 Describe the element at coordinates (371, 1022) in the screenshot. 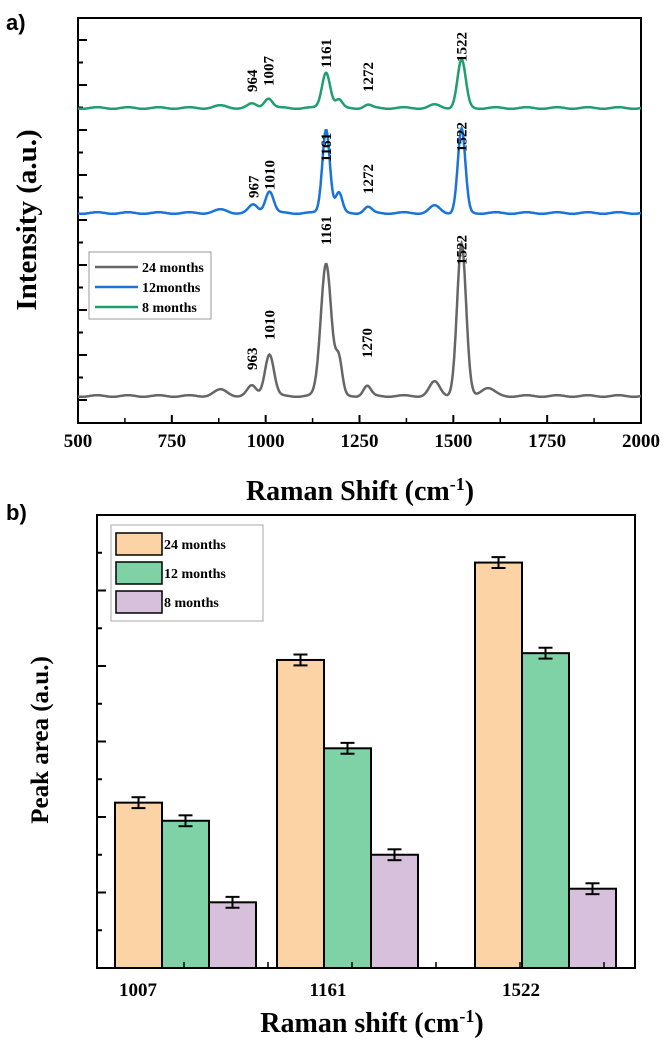

I see `x-axis-title-b: Raman shift (cm-1)` at that location.